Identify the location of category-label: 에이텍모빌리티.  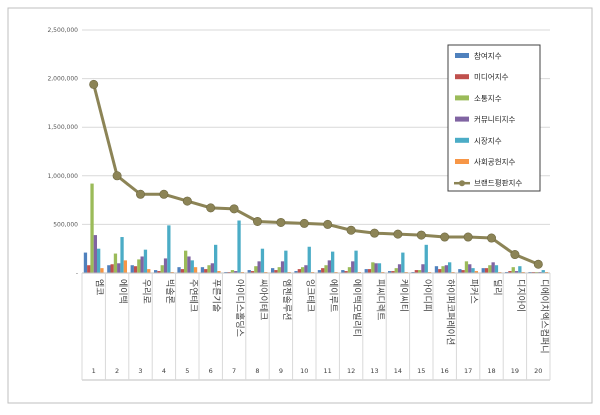
(356, 308).